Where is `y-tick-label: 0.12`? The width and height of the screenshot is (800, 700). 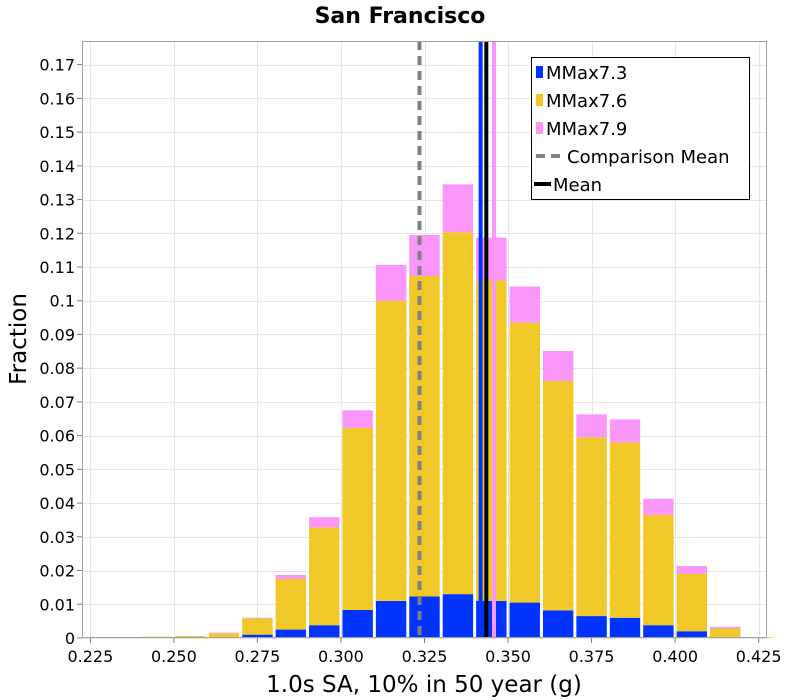 y-tick-label: 0.12 is located at coordinates (57, 233).